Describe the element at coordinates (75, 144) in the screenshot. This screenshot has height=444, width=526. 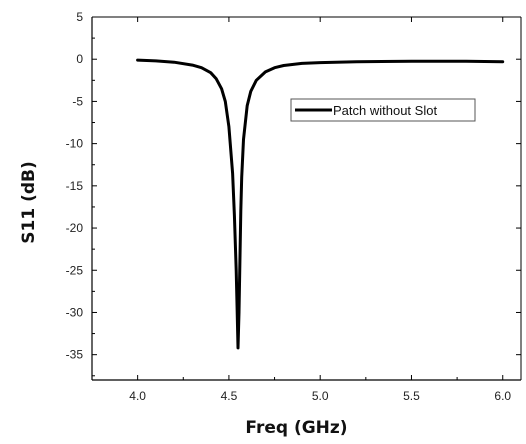
I see `y-tick-label: -10` at that location.